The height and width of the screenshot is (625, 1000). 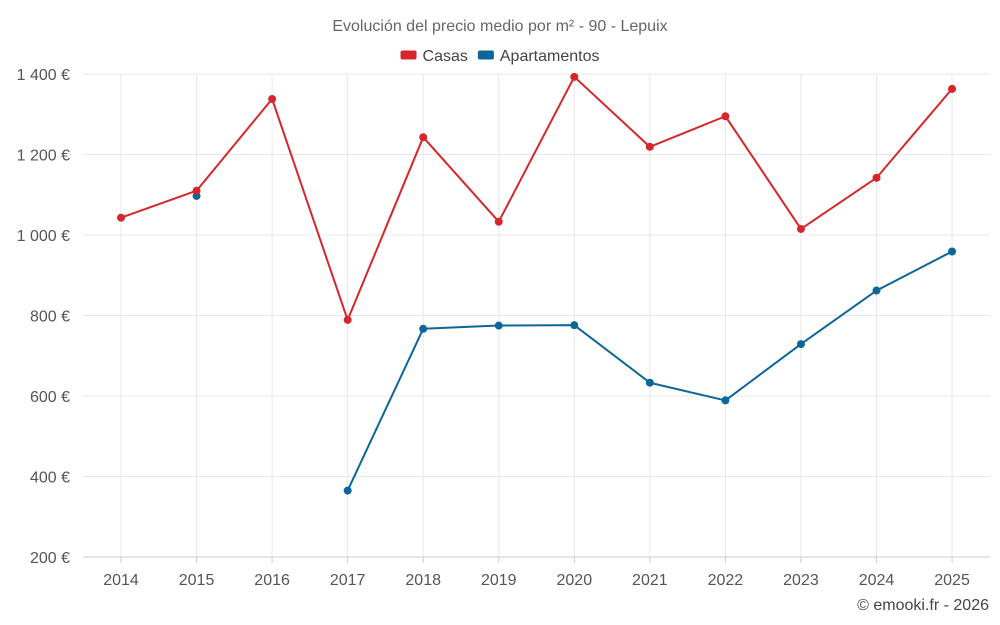 What do you see at coordinates (50, 478) in the screenshot?
I see `y-tick-label: 400 €` at bounding box center [50, 478].